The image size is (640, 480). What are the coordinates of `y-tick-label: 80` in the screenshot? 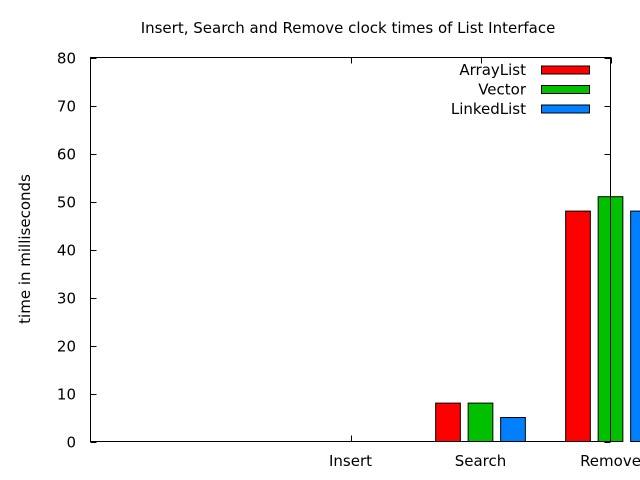 It's located at (66, 59).